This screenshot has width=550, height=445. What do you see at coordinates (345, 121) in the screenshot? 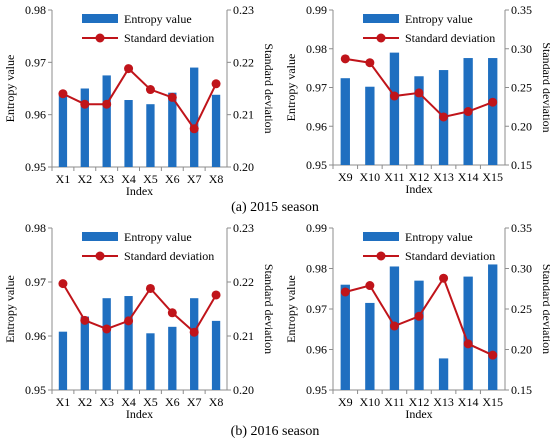
I see `bar-X9` at bounding box center [345, 121].